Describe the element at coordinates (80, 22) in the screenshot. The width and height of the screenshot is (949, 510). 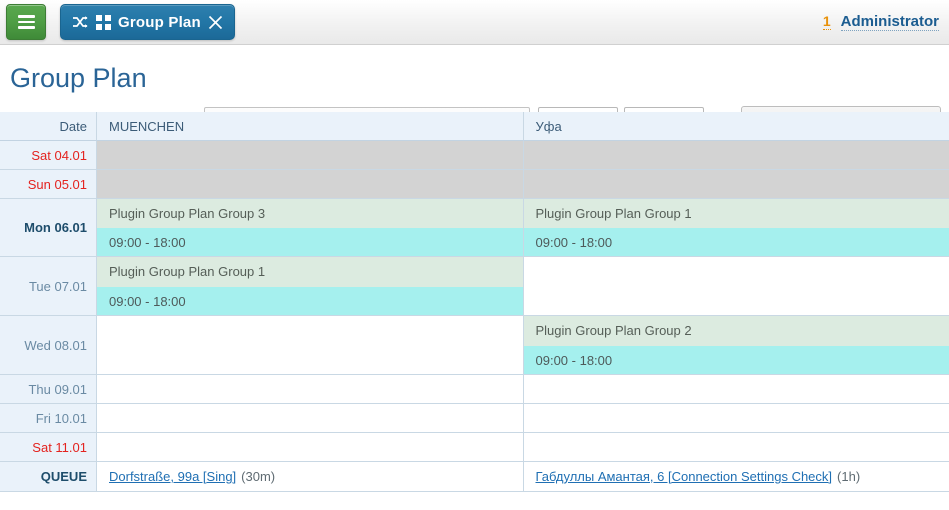
I see `shuffle-icon` at that location.